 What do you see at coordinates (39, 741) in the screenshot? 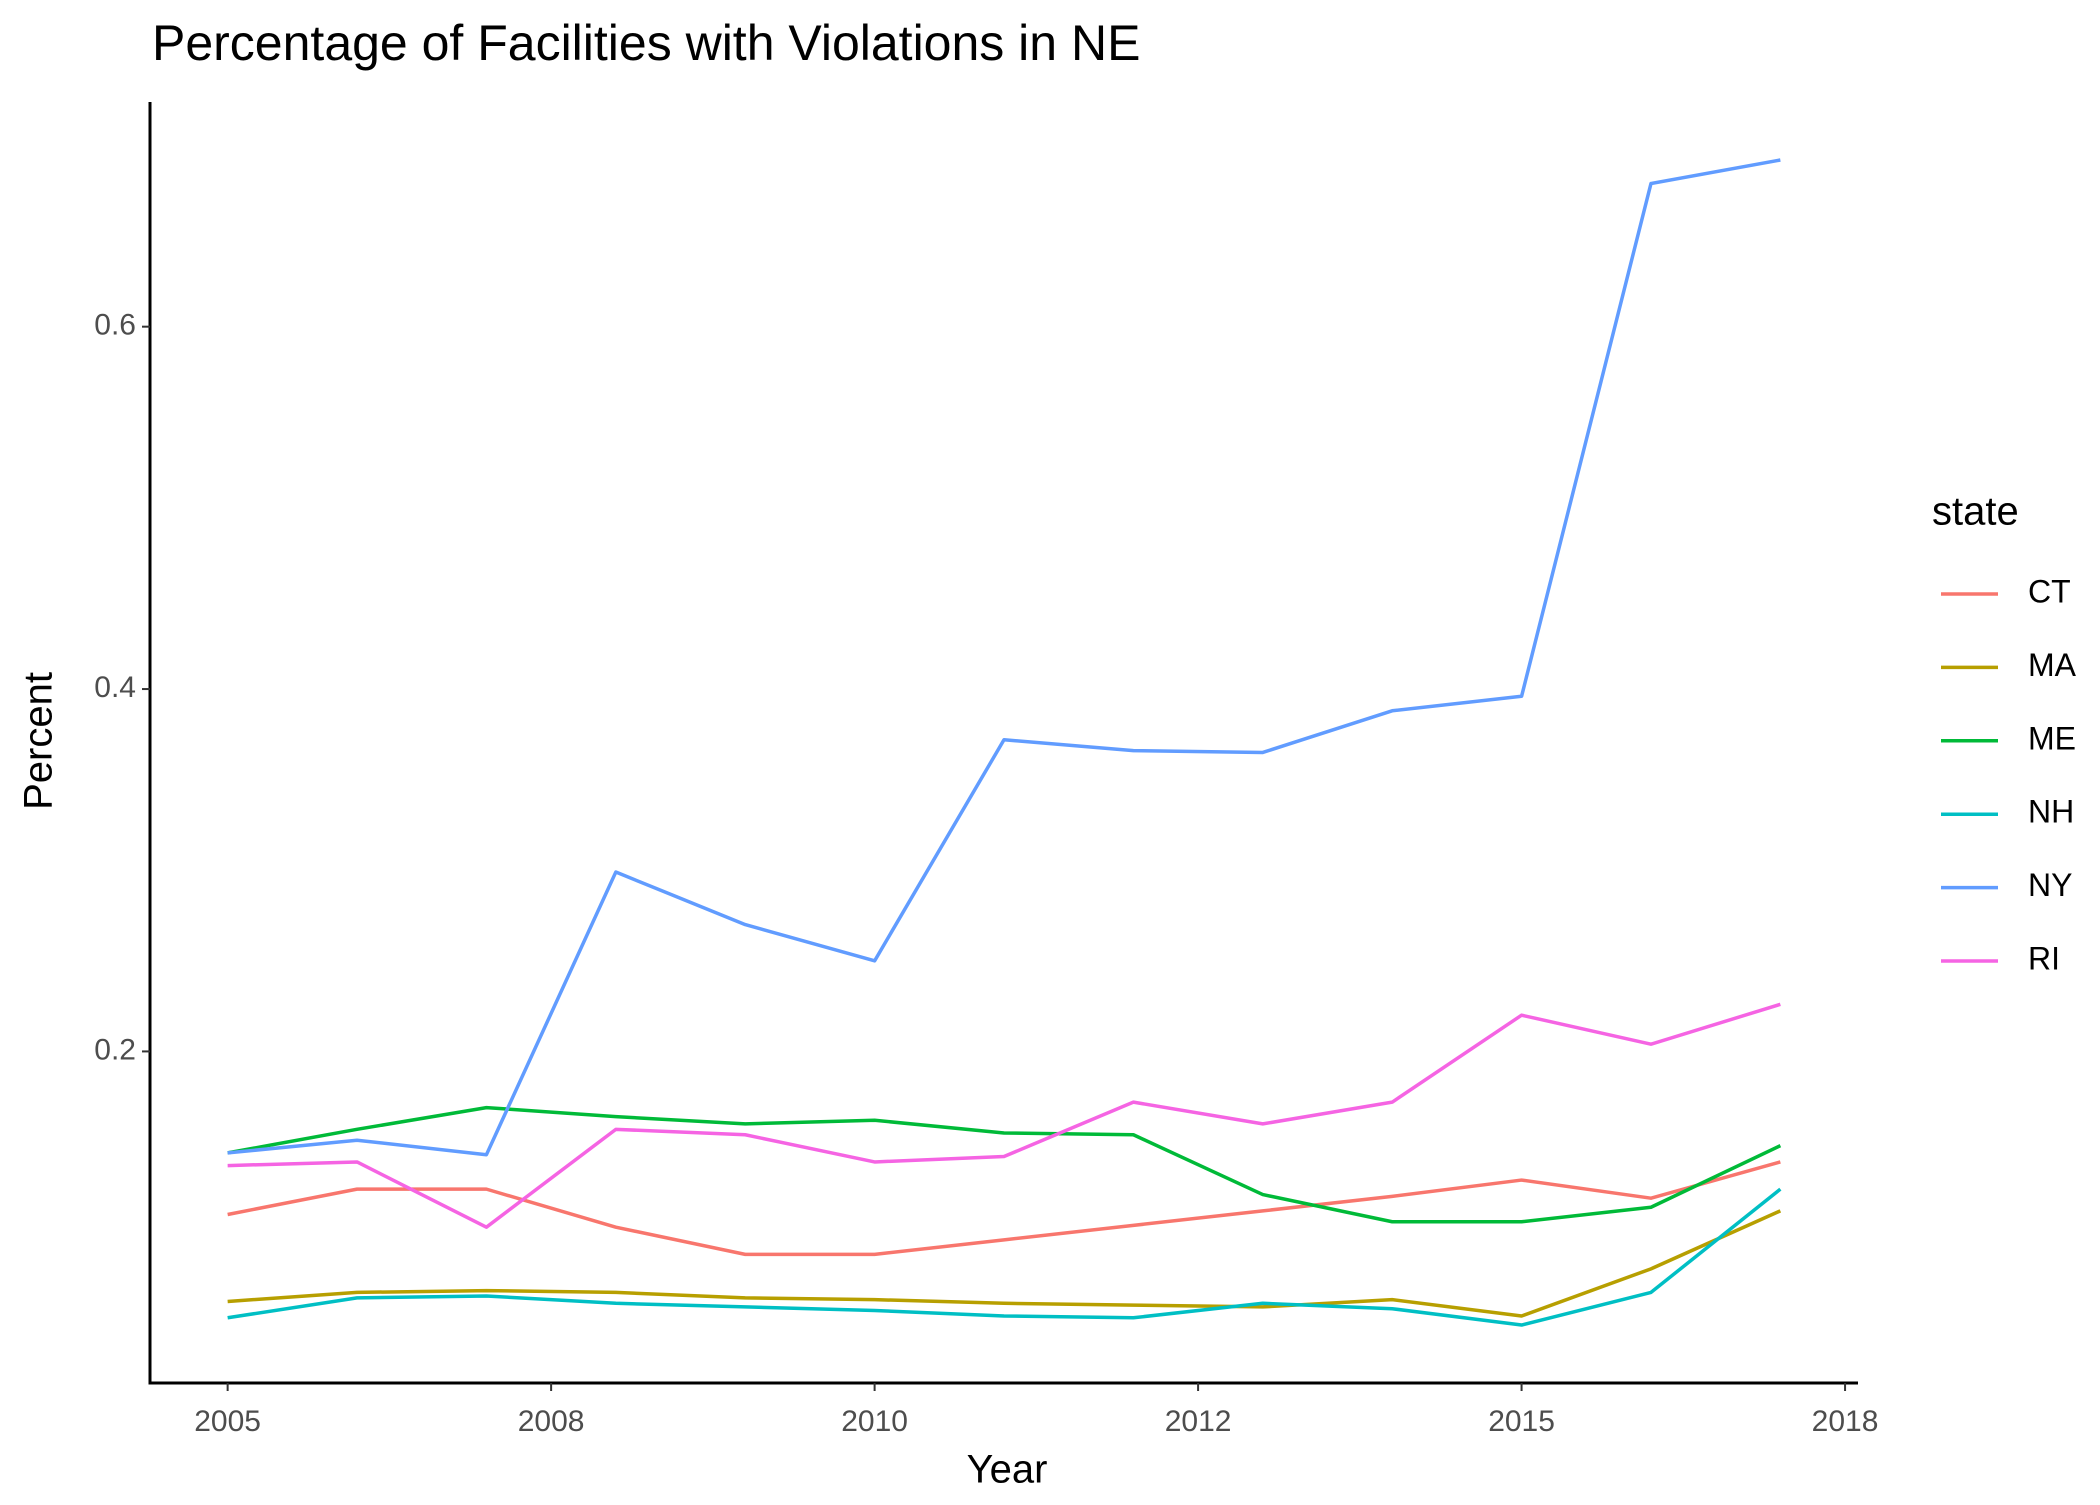
I see `y-axis-title: Percent` at bounding box center [39, 741].